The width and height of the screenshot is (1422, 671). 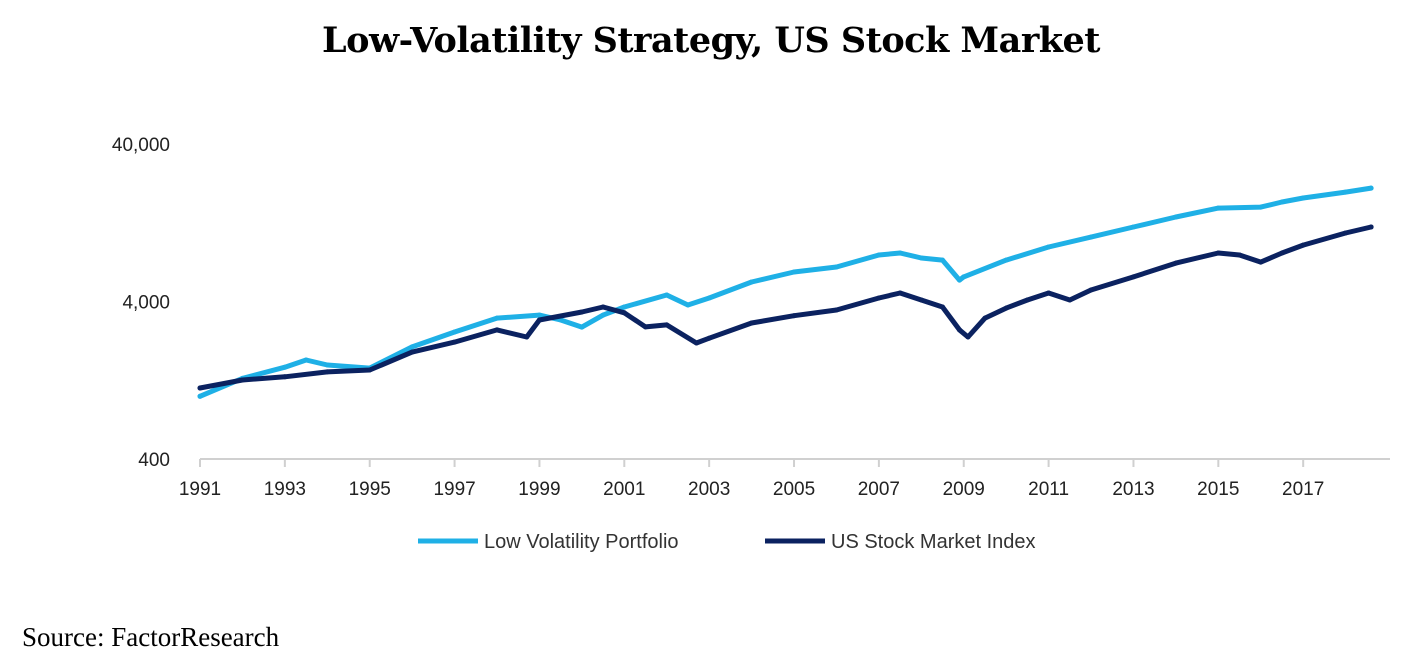 I want to click on legend-label: US Stock Market Index, so click(x=933, y=542).